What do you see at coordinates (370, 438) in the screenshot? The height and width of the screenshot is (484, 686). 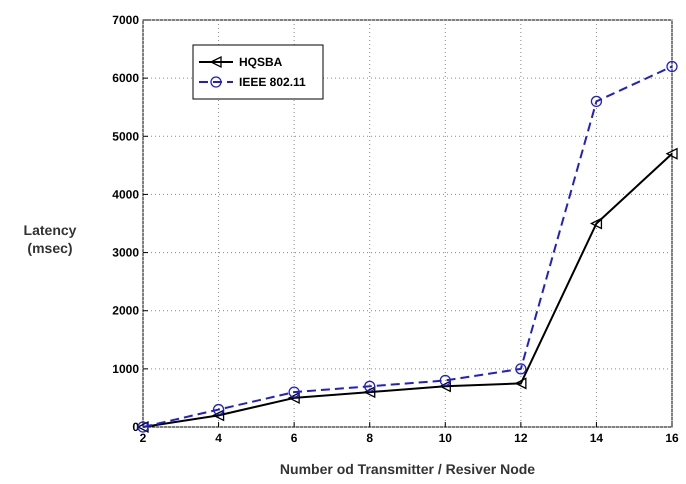 I see `x-tick-label: 8` at bounding box center [370, 438].